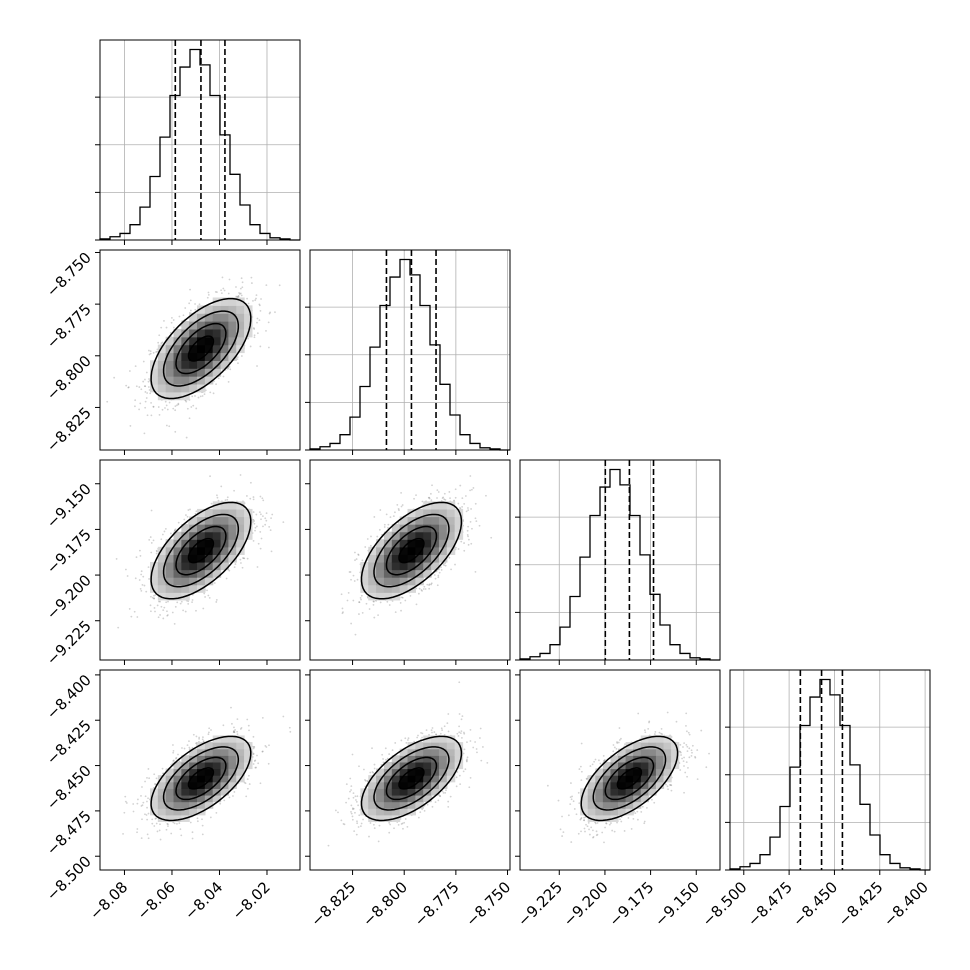  Describe the element at coordinates (410, 350) in the screenshot. I see `panel-background` at that location.